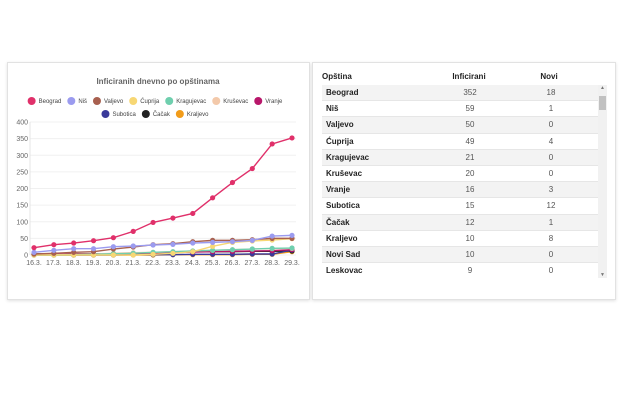 This screenshot has height=419, width=620. Describe the element at coordinates (460, 125) in the screenshot. I see `table-row: Valjevo 50 0` at that location.